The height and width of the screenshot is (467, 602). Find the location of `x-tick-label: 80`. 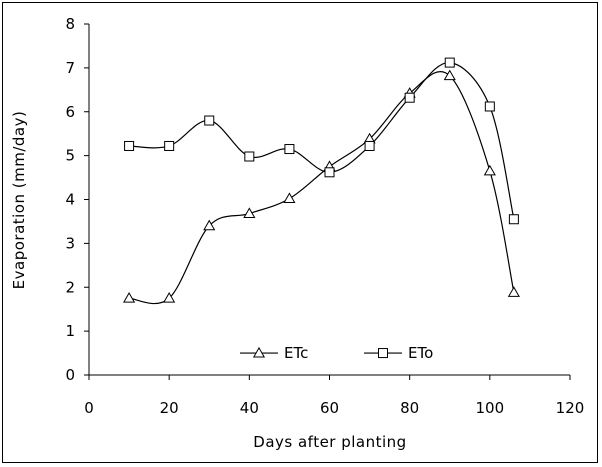

x-tick-label: 80 is located at coordinates (409, 408).